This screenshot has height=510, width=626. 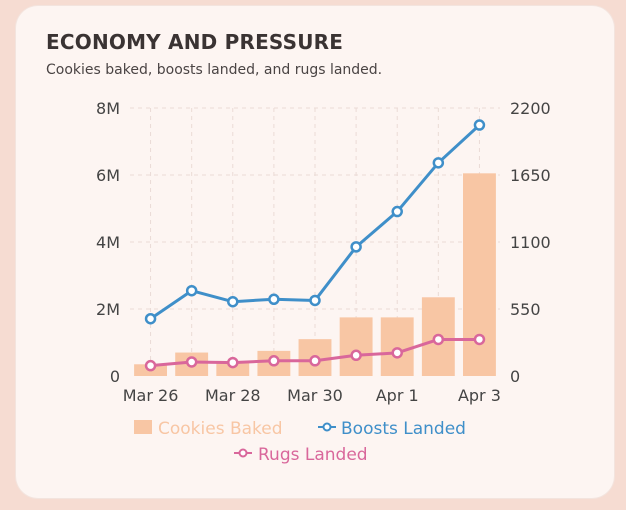 What do you see at coordinates (108, 309) in the screenshot?
I see `y-left-tick-label: 2M` at bounding box center [108, 309].